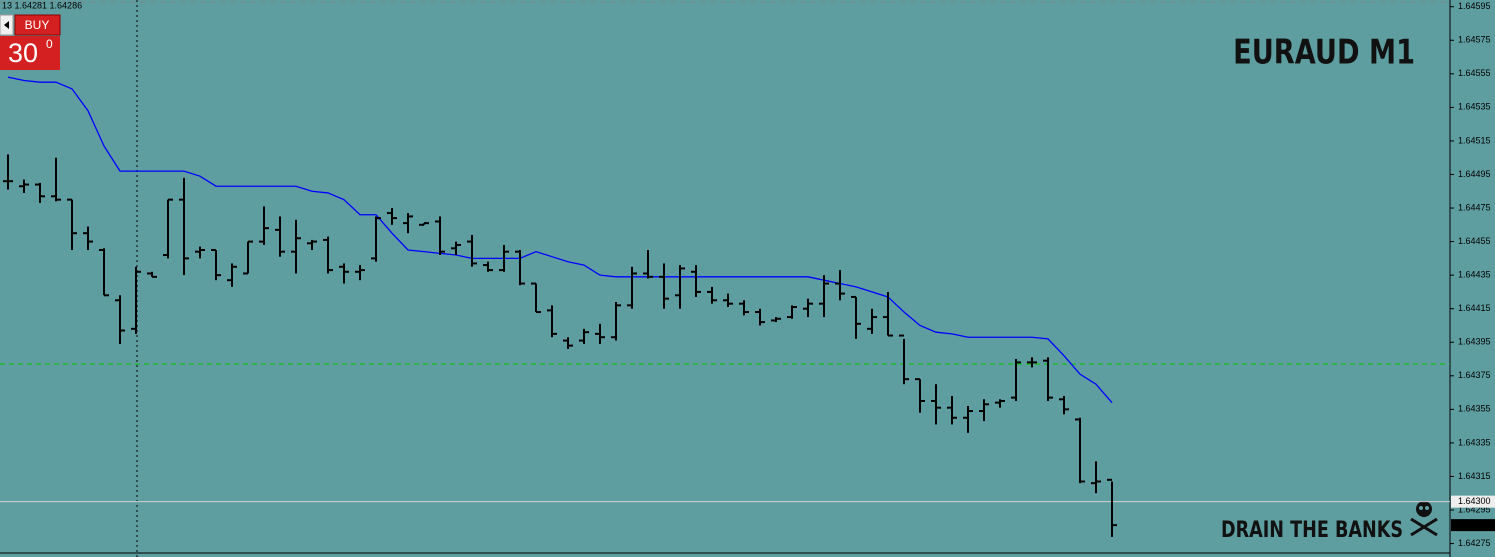 The width and height of the screenshot is (1495, 557). I want to click on y-tick-label: 1.64435, so click(1474, 275).